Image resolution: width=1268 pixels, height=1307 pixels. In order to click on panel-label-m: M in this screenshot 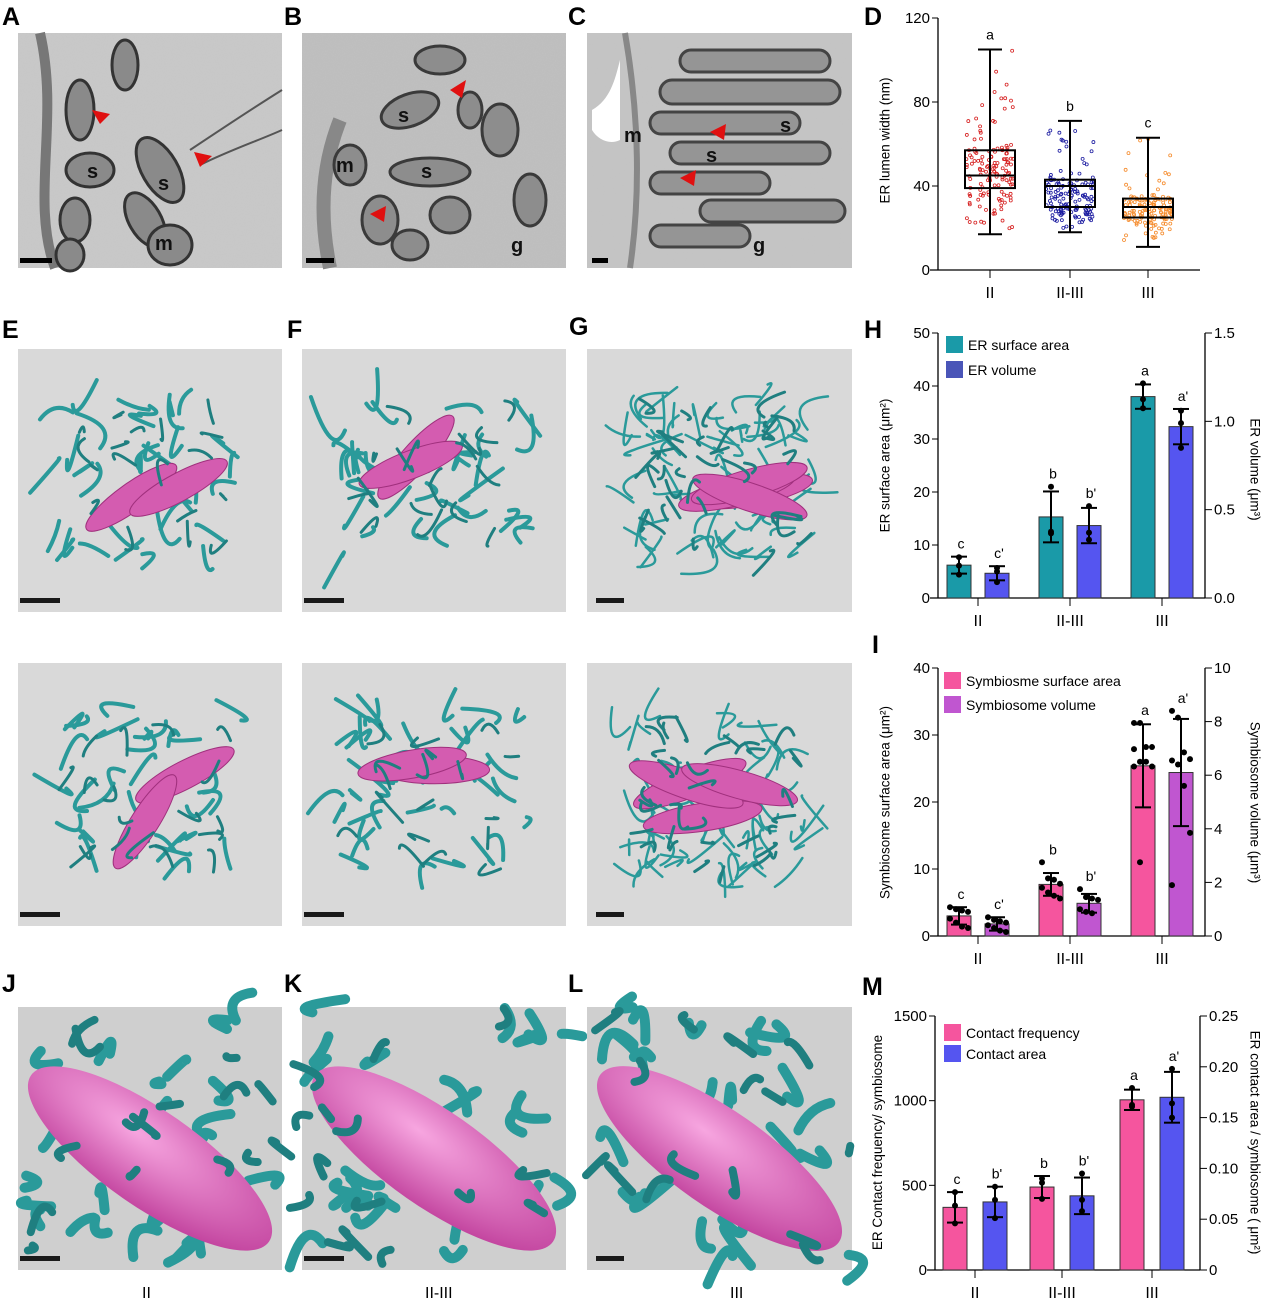, I will do `click(872, 987)`.